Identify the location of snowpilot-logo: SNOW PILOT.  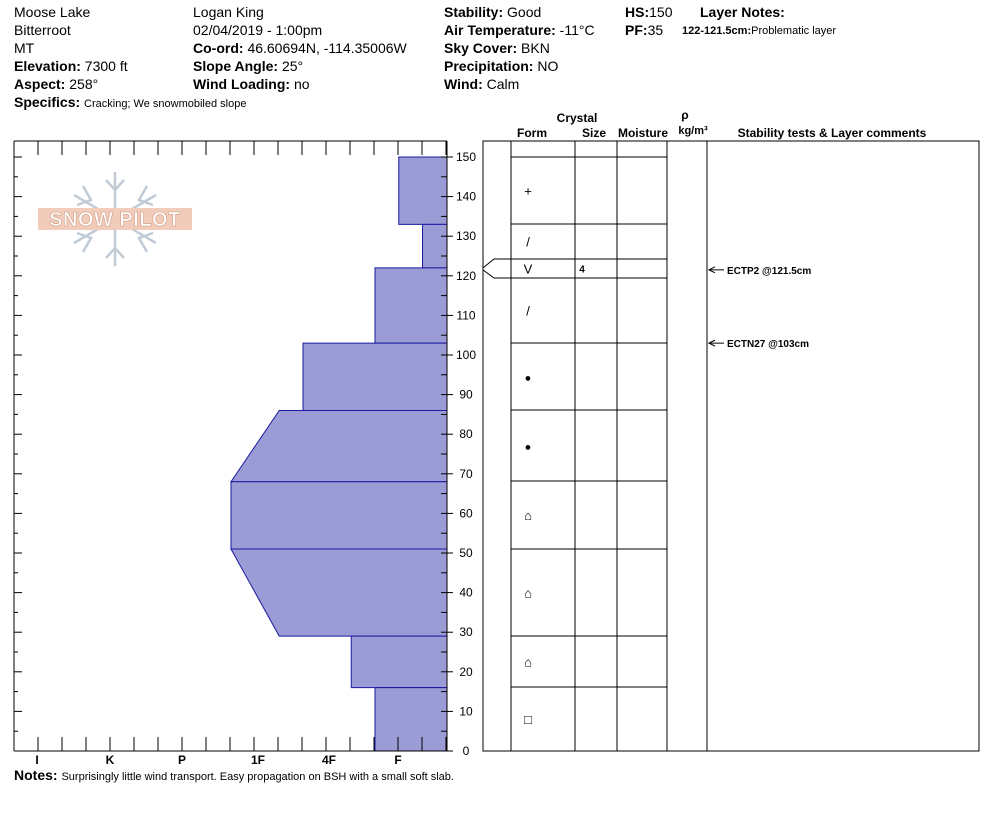
(115, 219).